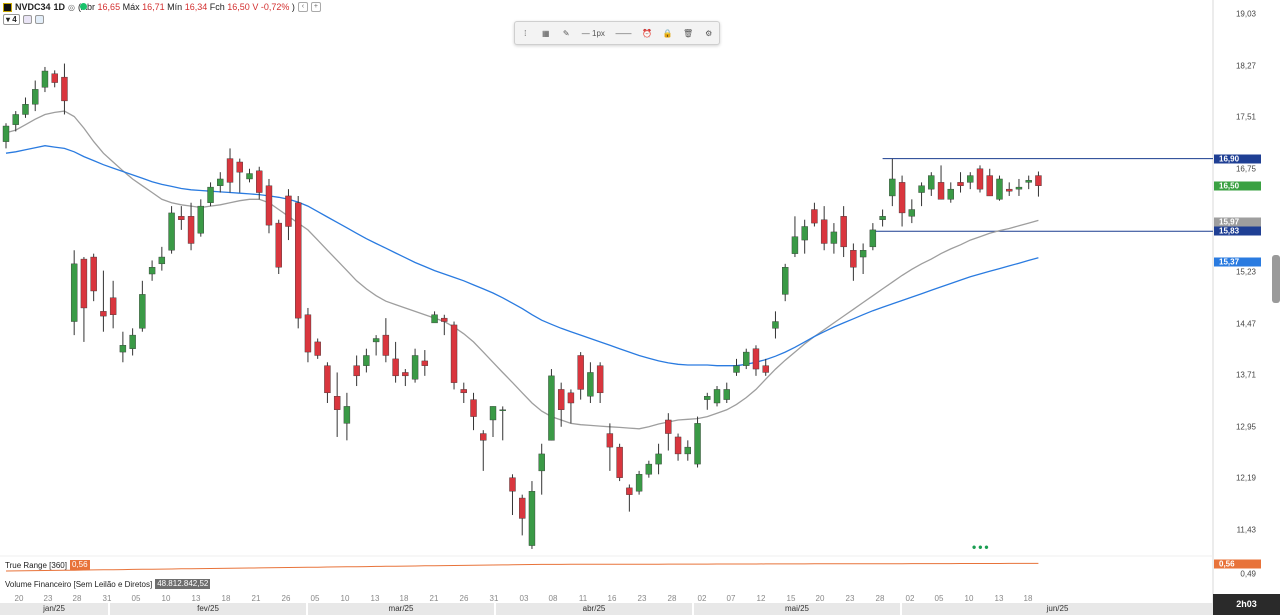  Describe the element at coordinates (566, 33) in the screenshot. I see `pencil-icon: ✎` at that location.